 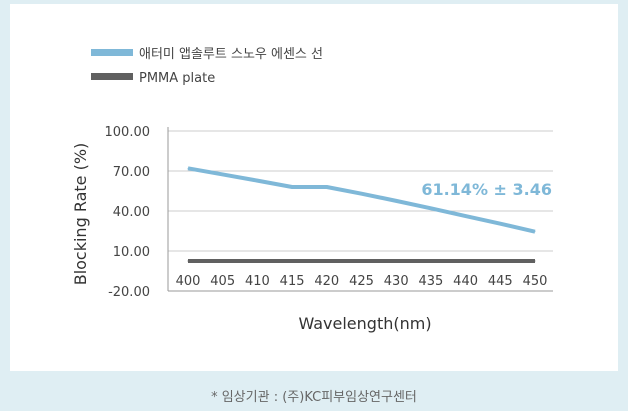 What do you see at coordinates (177, 78) in the screenshot?
I see `legend-label-2: PMMA plate` at bounding box center [177, 78].